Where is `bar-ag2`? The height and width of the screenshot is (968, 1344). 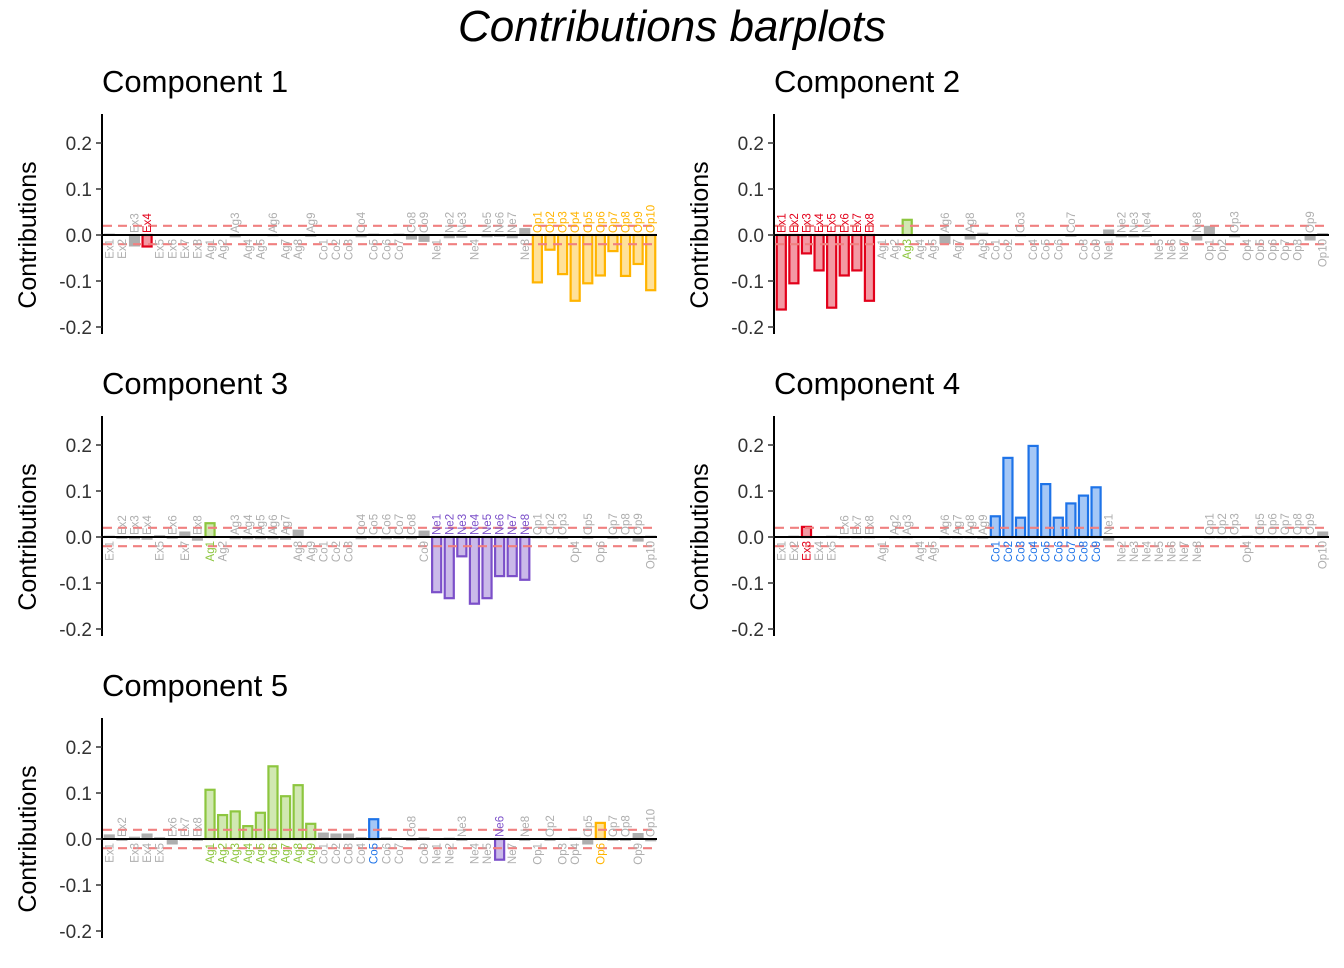 bar-ag2 is located at coordinates (222, 827).